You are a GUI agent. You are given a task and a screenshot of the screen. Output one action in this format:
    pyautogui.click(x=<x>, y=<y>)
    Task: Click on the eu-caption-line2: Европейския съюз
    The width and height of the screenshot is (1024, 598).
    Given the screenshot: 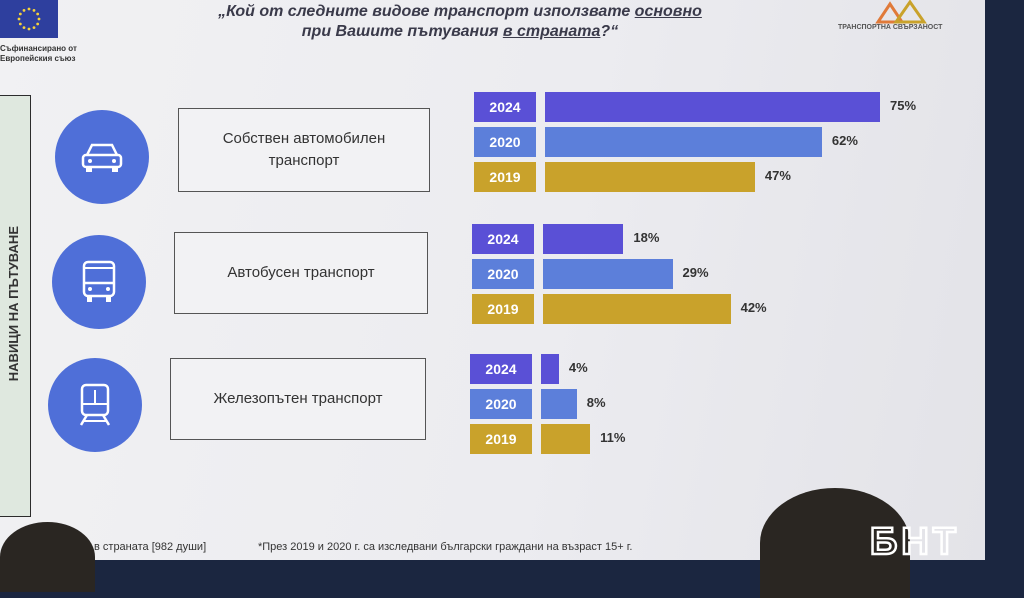 What is the action you would take?
    pyautogui.click(x=38, y=58)
    